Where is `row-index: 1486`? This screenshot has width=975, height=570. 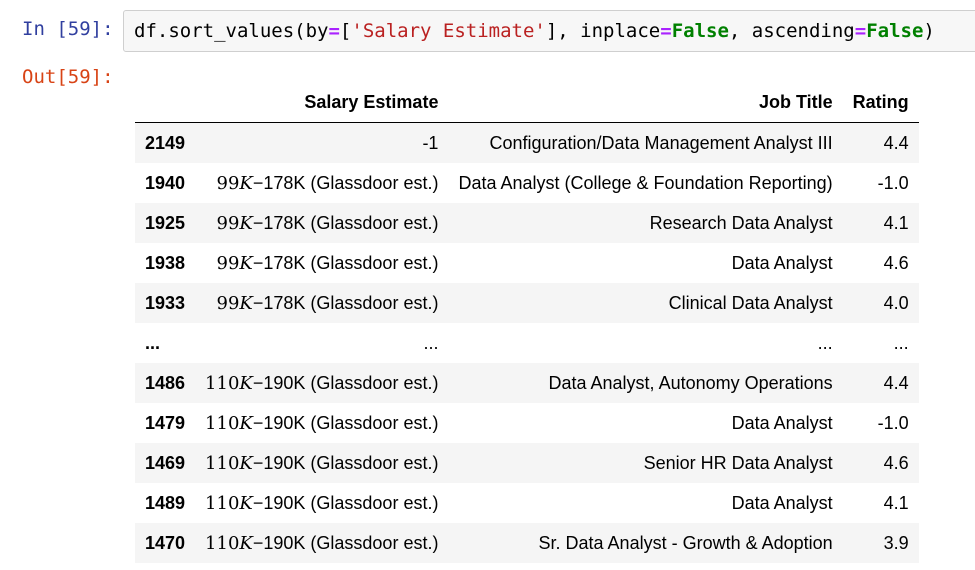 row-index: 1486 is located at coordinates (165, 382).